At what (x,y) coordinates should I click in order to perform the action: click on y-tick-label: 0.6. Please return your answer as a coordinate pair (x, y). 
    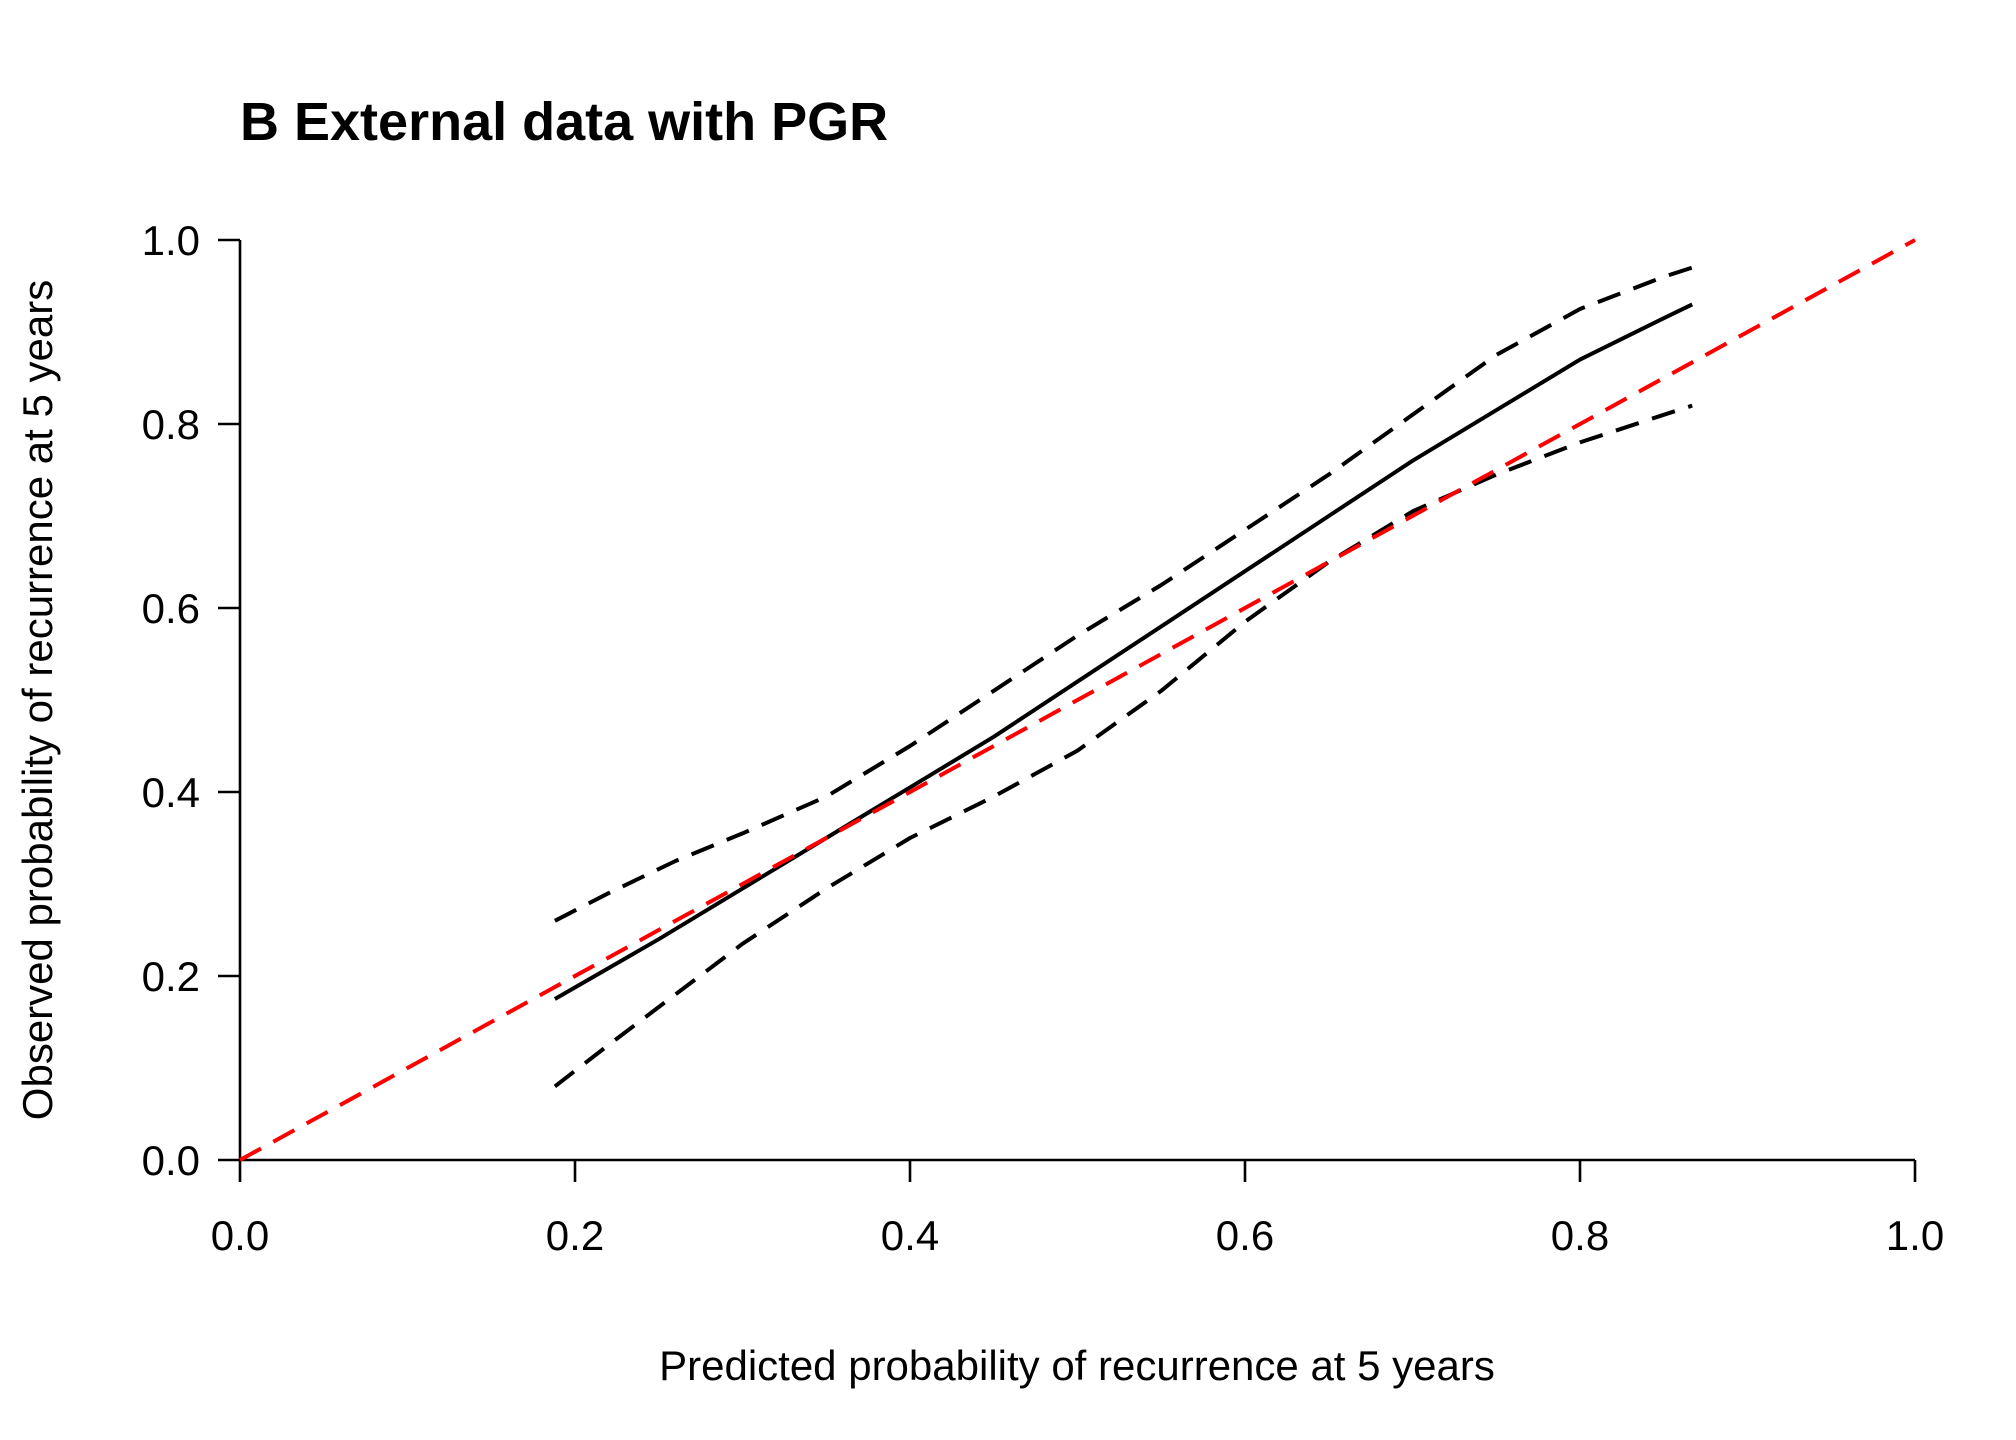
    Looking at the image, I should click on (171, 608).